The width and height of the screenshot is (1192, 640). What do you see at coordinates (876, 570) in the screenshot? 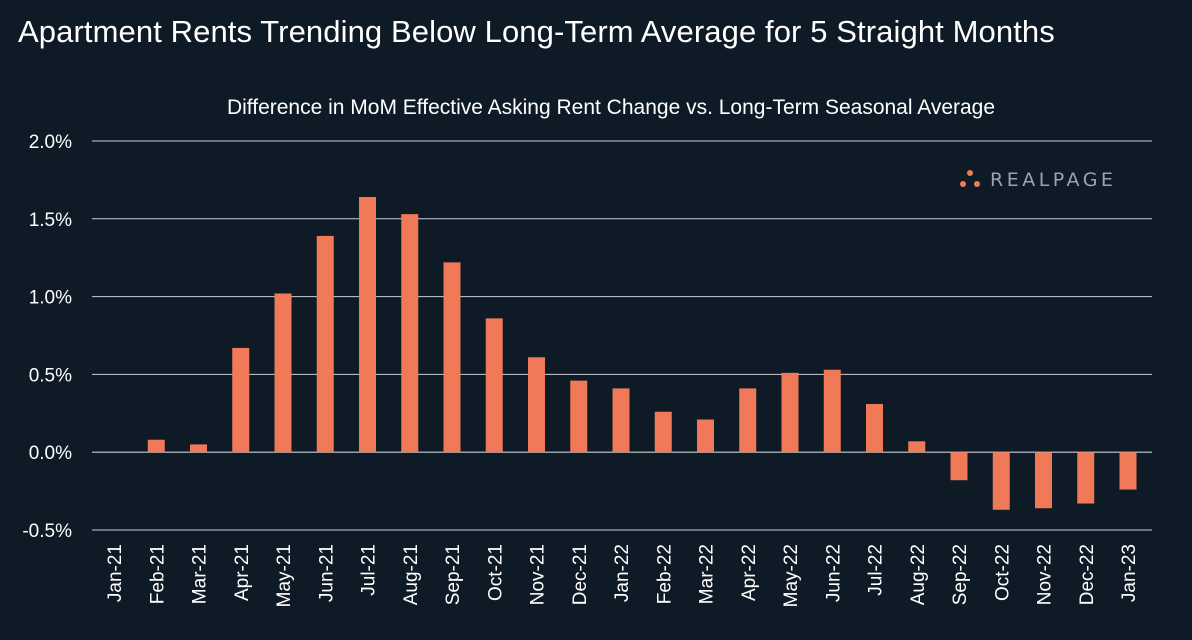
I see `x-tick-label: Jul-22` at bounding box center [876, 570].